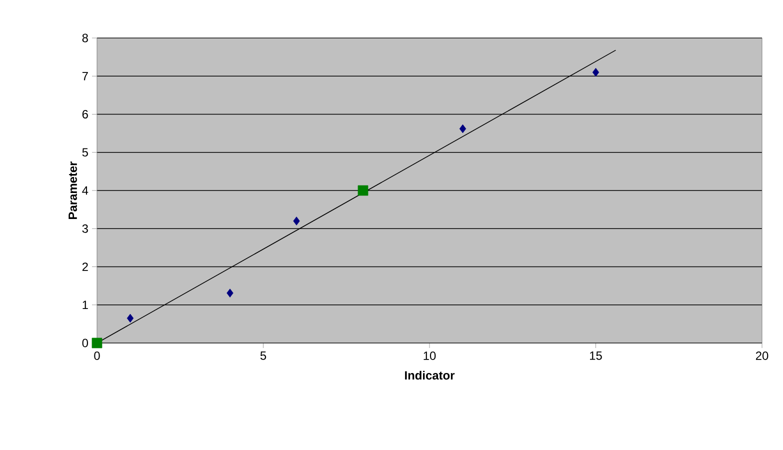  What do you see at coordinates (85, 343) in the screenshot?
I see `y-tick-label: 0` at bounding box center [85, 343].